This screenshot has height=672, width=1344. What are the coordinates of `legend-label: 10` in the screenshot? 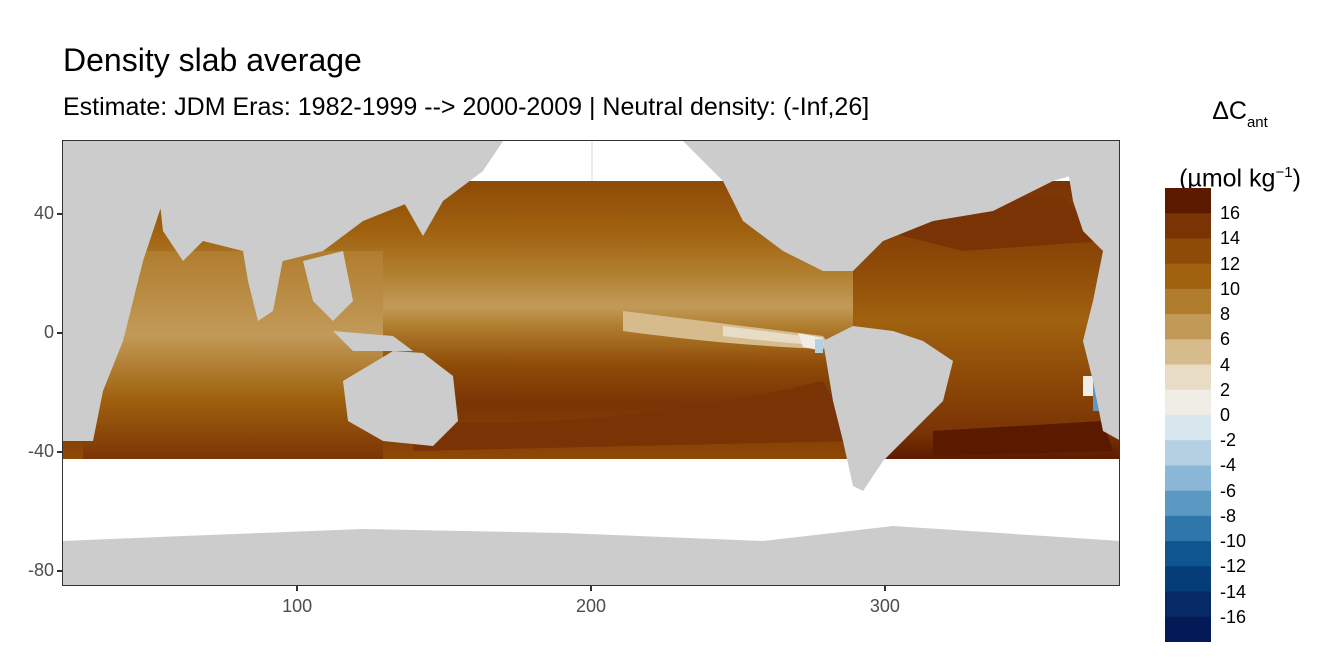 It's located at (1230, 288).